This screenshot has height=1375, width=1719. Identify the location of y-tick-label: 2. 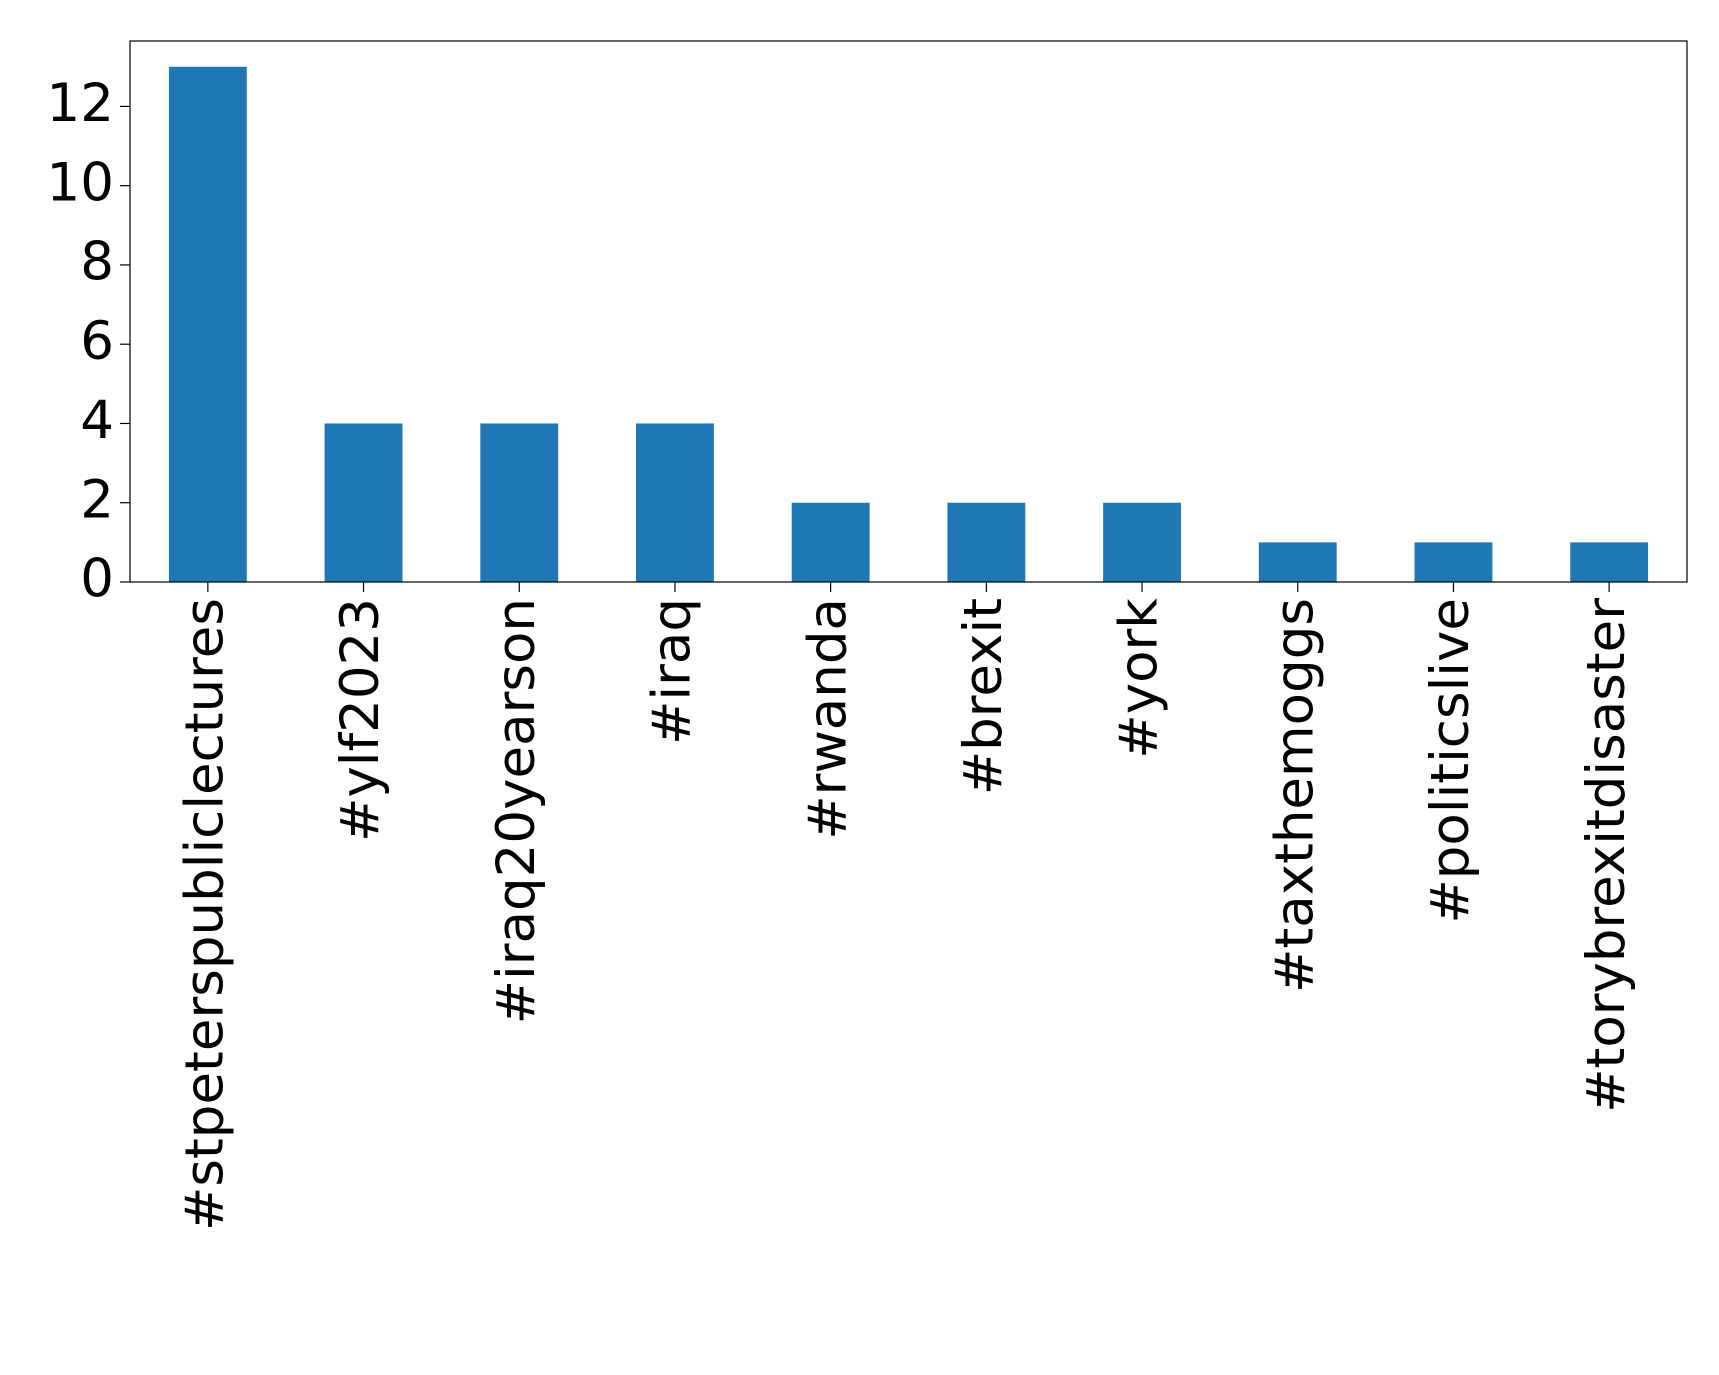
(97, 499).